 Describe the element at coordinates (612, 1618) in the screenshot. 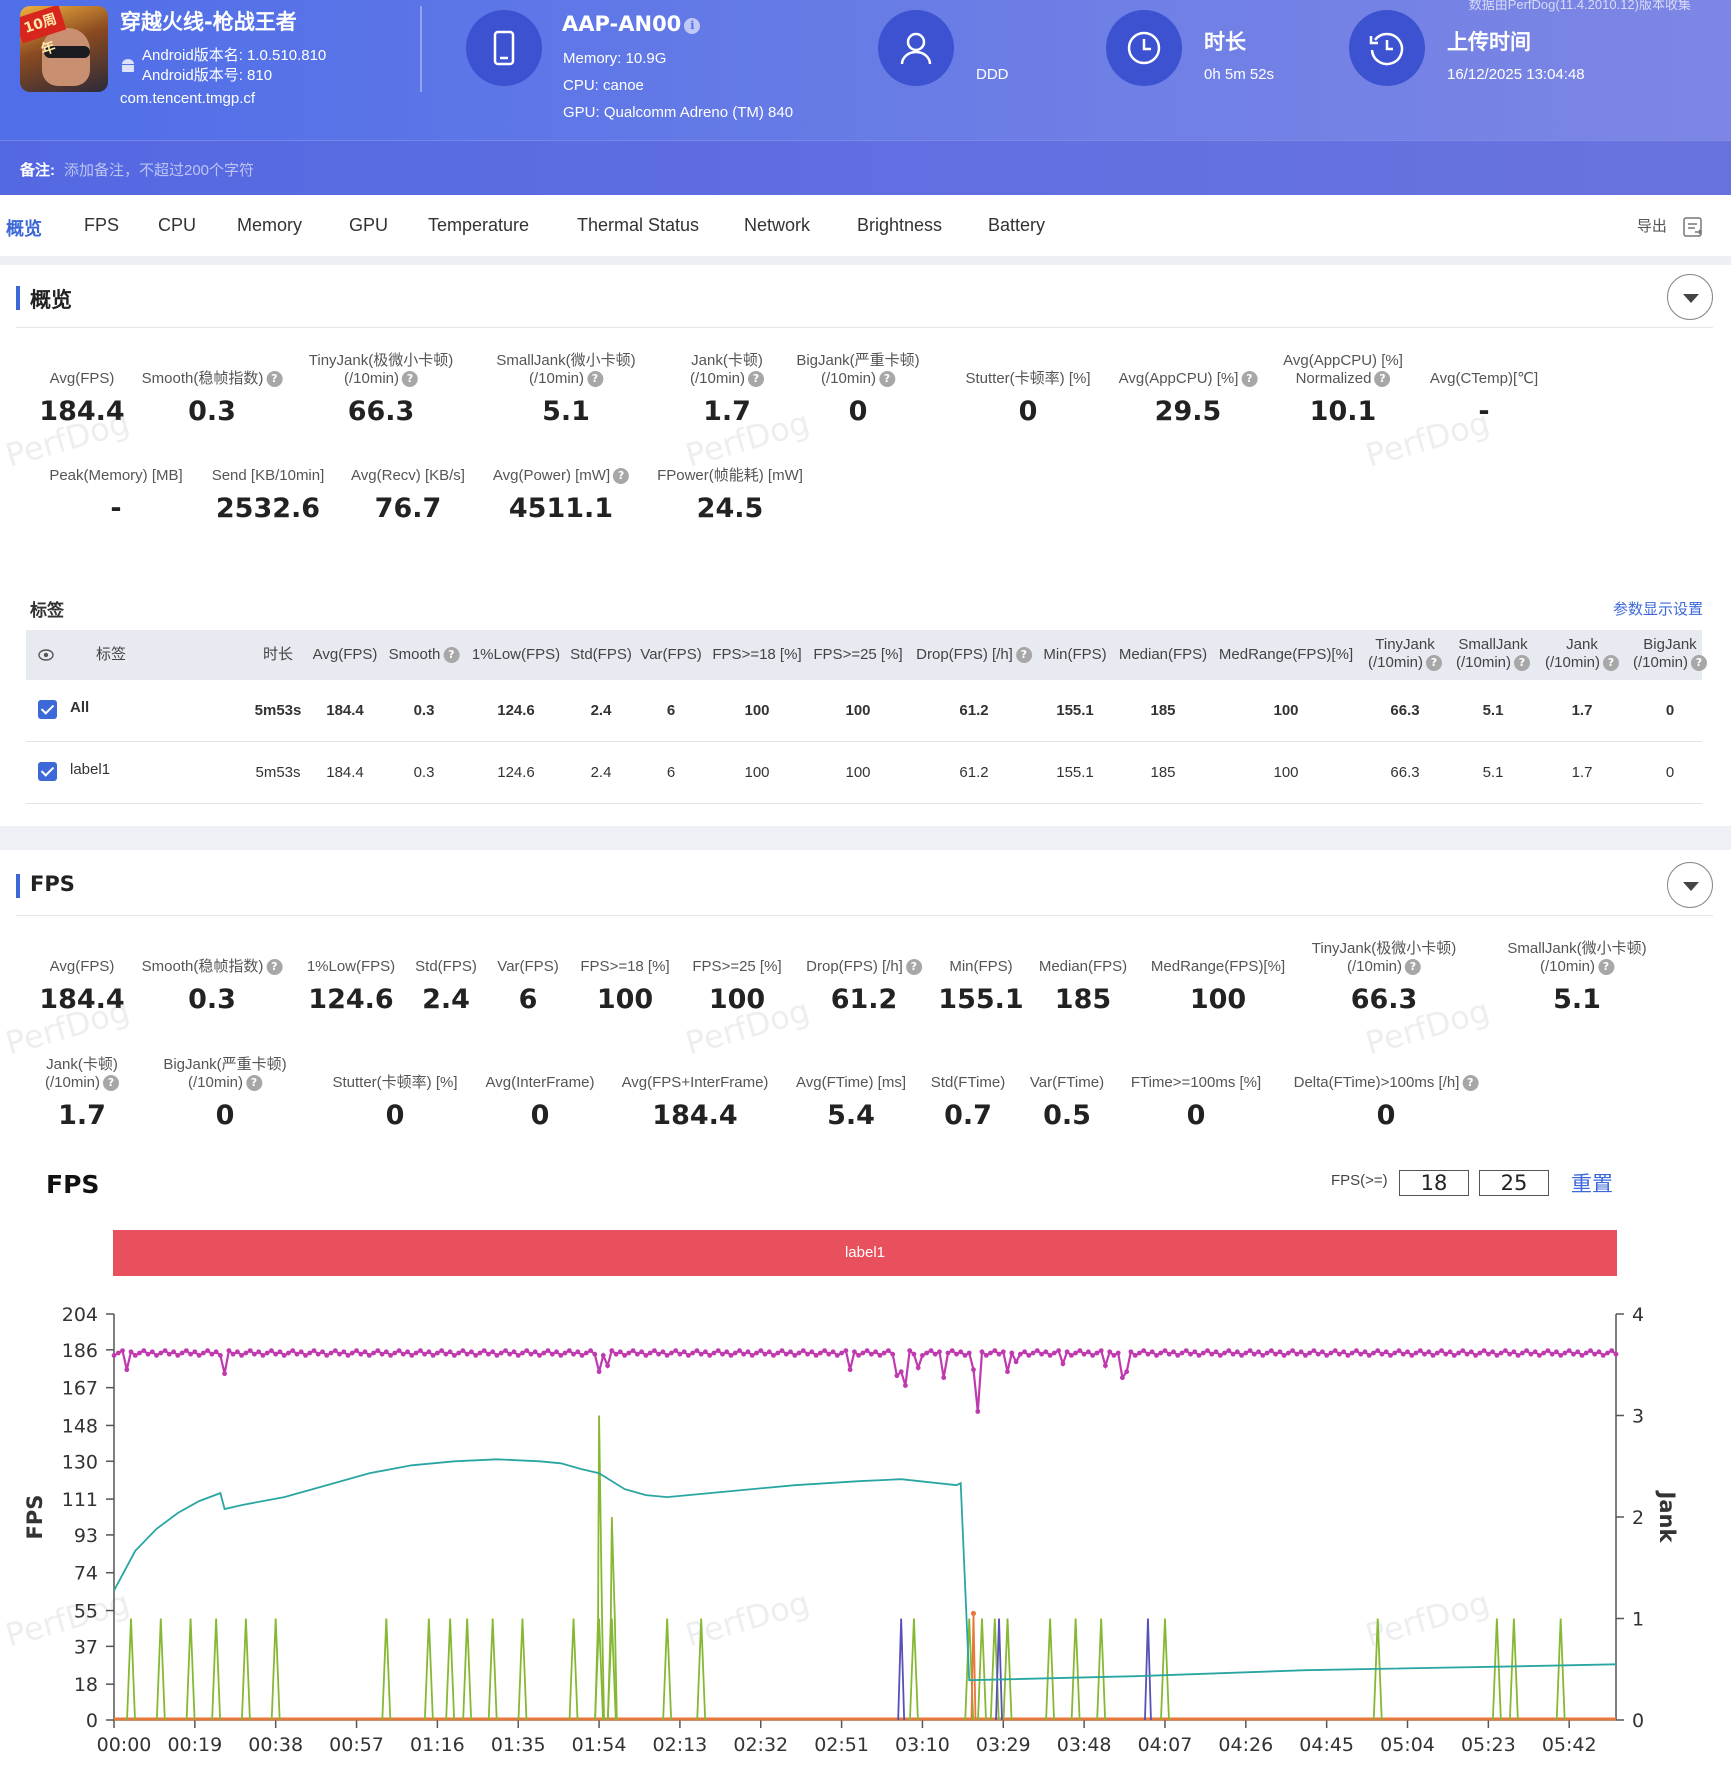

I see `jank-spike-large` at that location.